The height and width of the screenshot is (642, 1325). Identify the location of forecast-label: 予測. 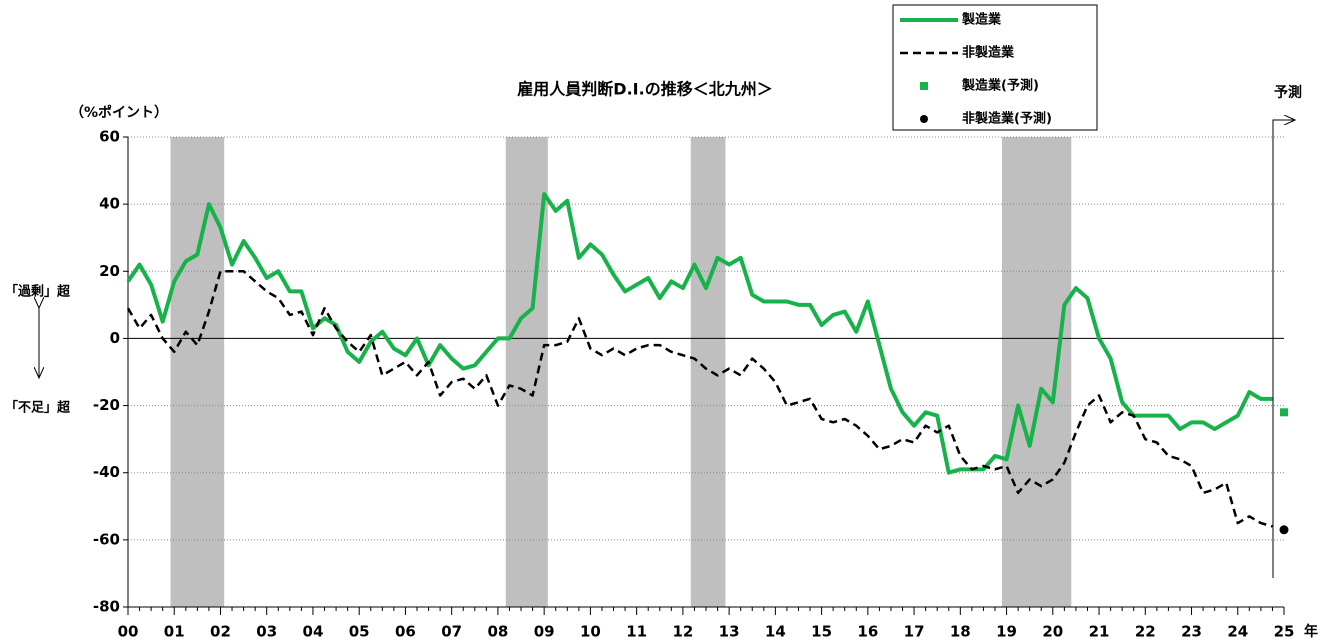
(1288, 92).